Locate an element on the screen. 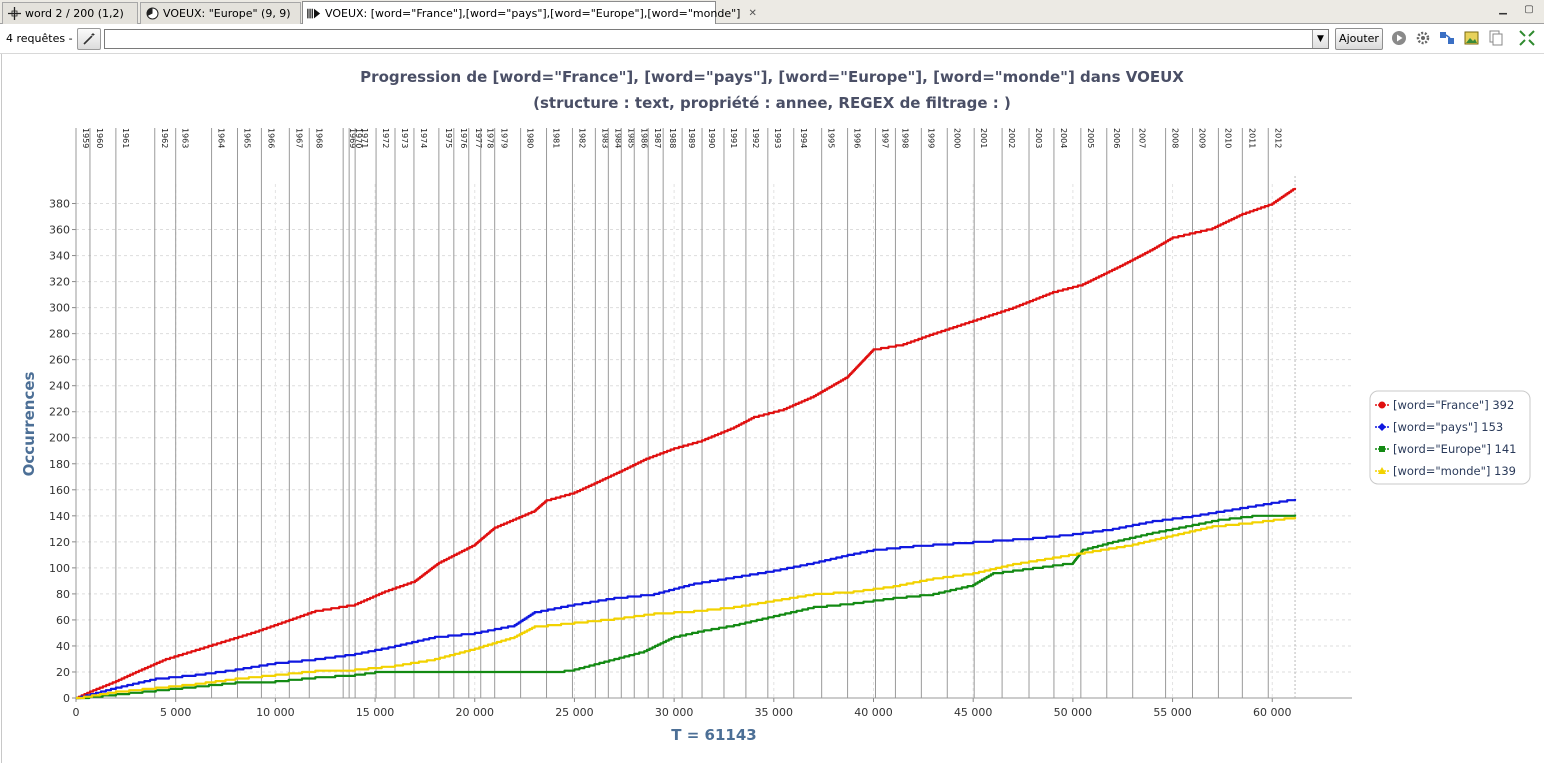  year-marker-label: 1961 is located at coordinates (125, 138).